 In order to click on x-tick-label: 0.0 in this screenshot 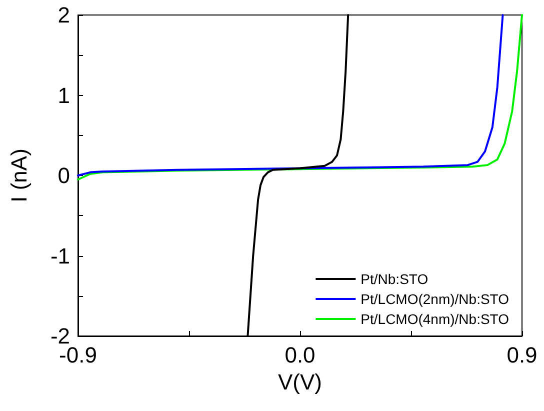, I will do `click(300, 355)`.